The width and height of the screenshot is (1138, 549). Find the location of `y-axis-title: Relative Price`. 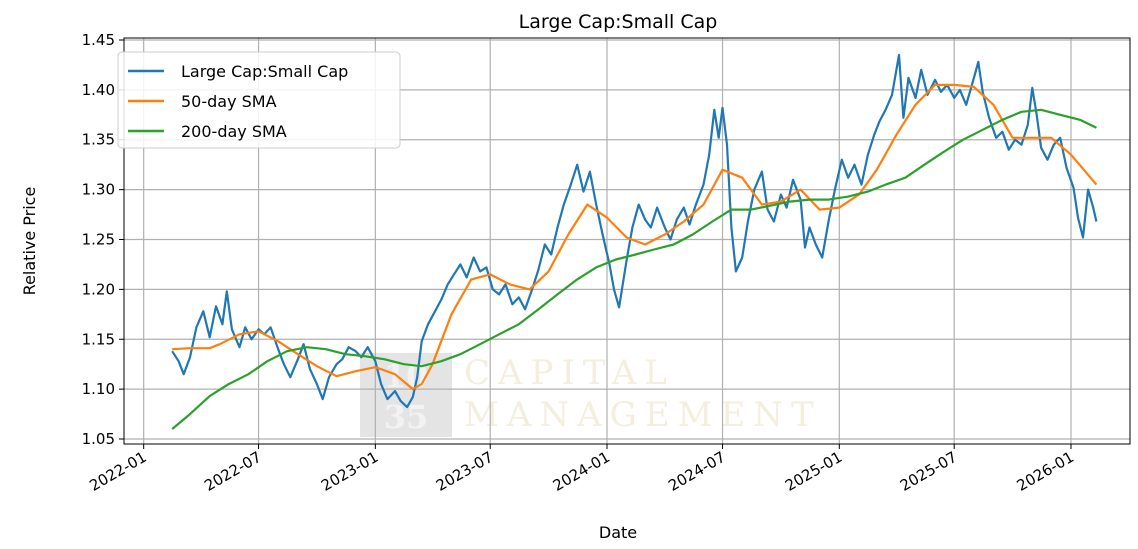

y-axis-title: Relative Price is located at coordinates (29, 241).